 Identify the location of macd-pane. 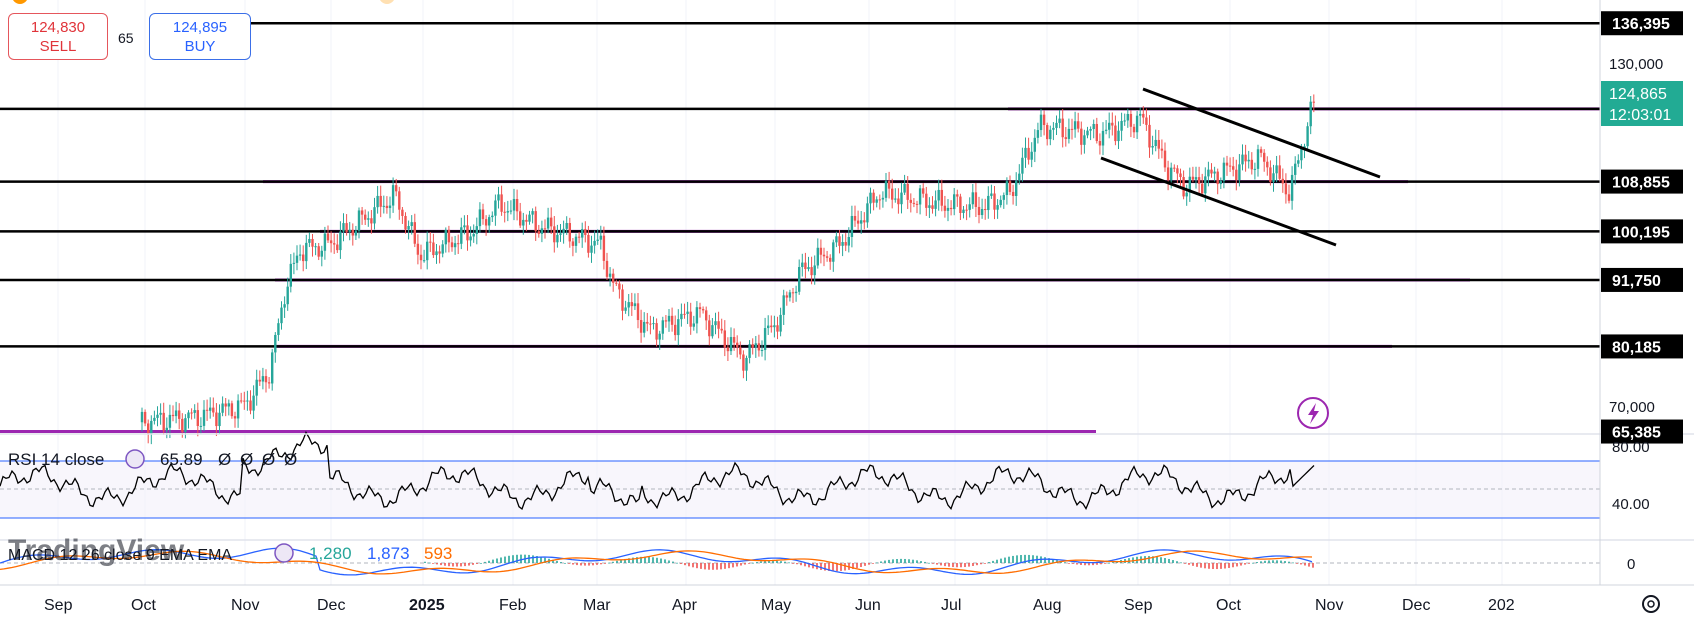
(800, 561).